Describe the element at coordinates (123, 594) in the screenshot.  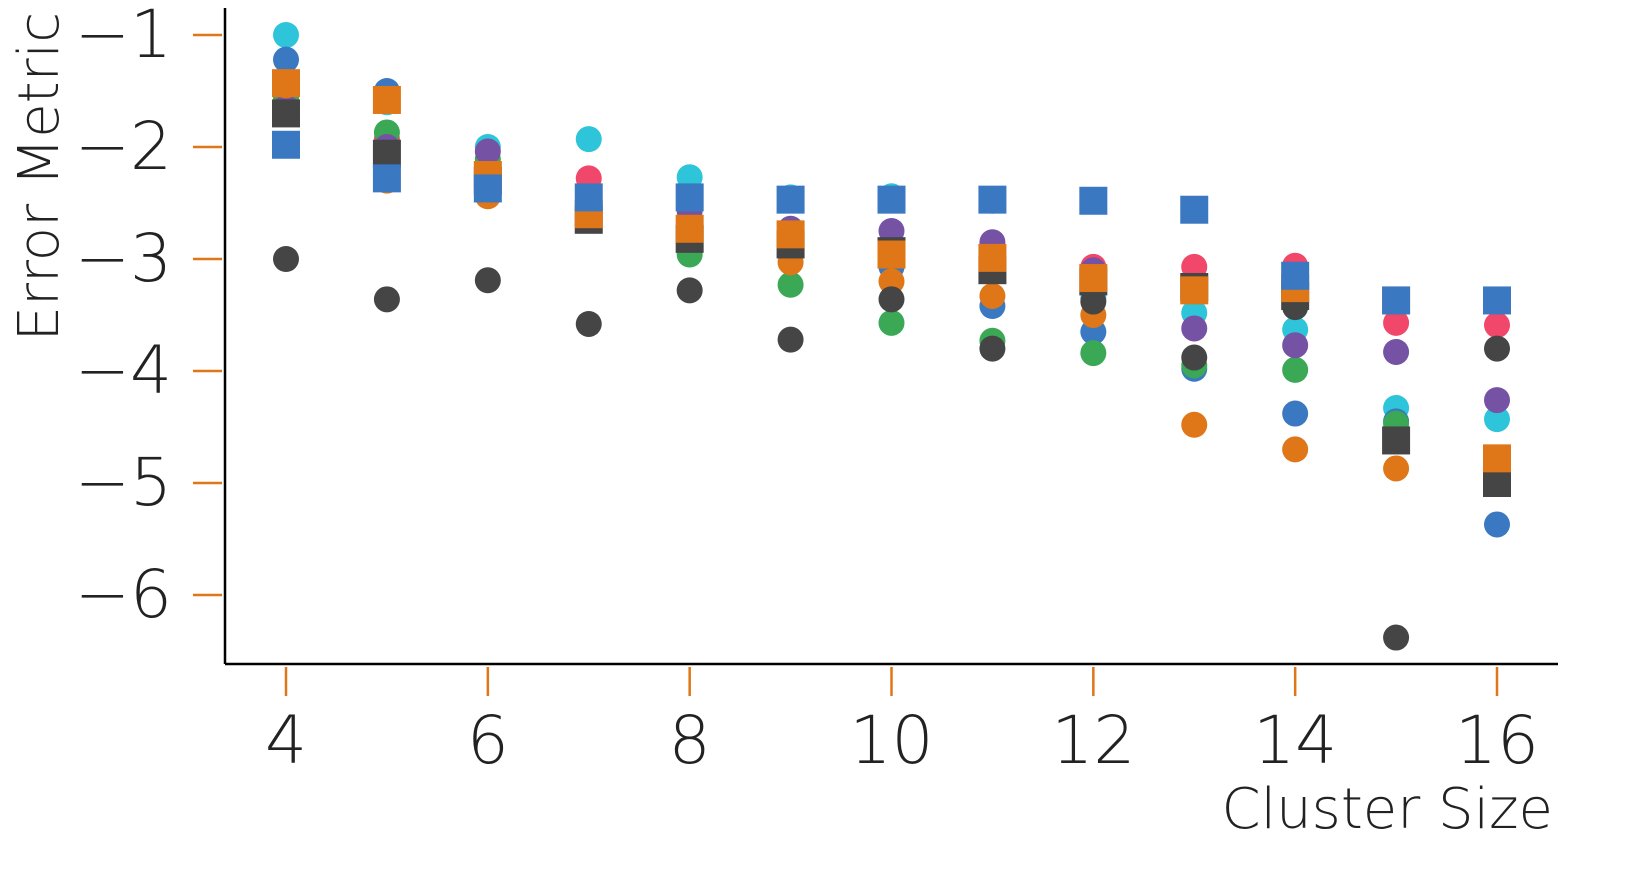
I see `y-tick-label: −6` at that location.